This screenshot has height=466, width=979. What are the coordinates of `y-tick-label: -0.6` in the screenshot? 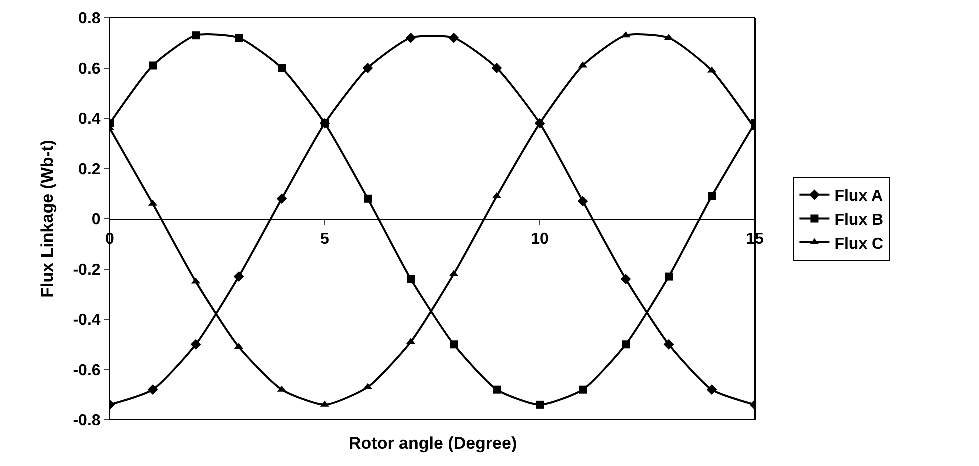 It's located at (87, 371).